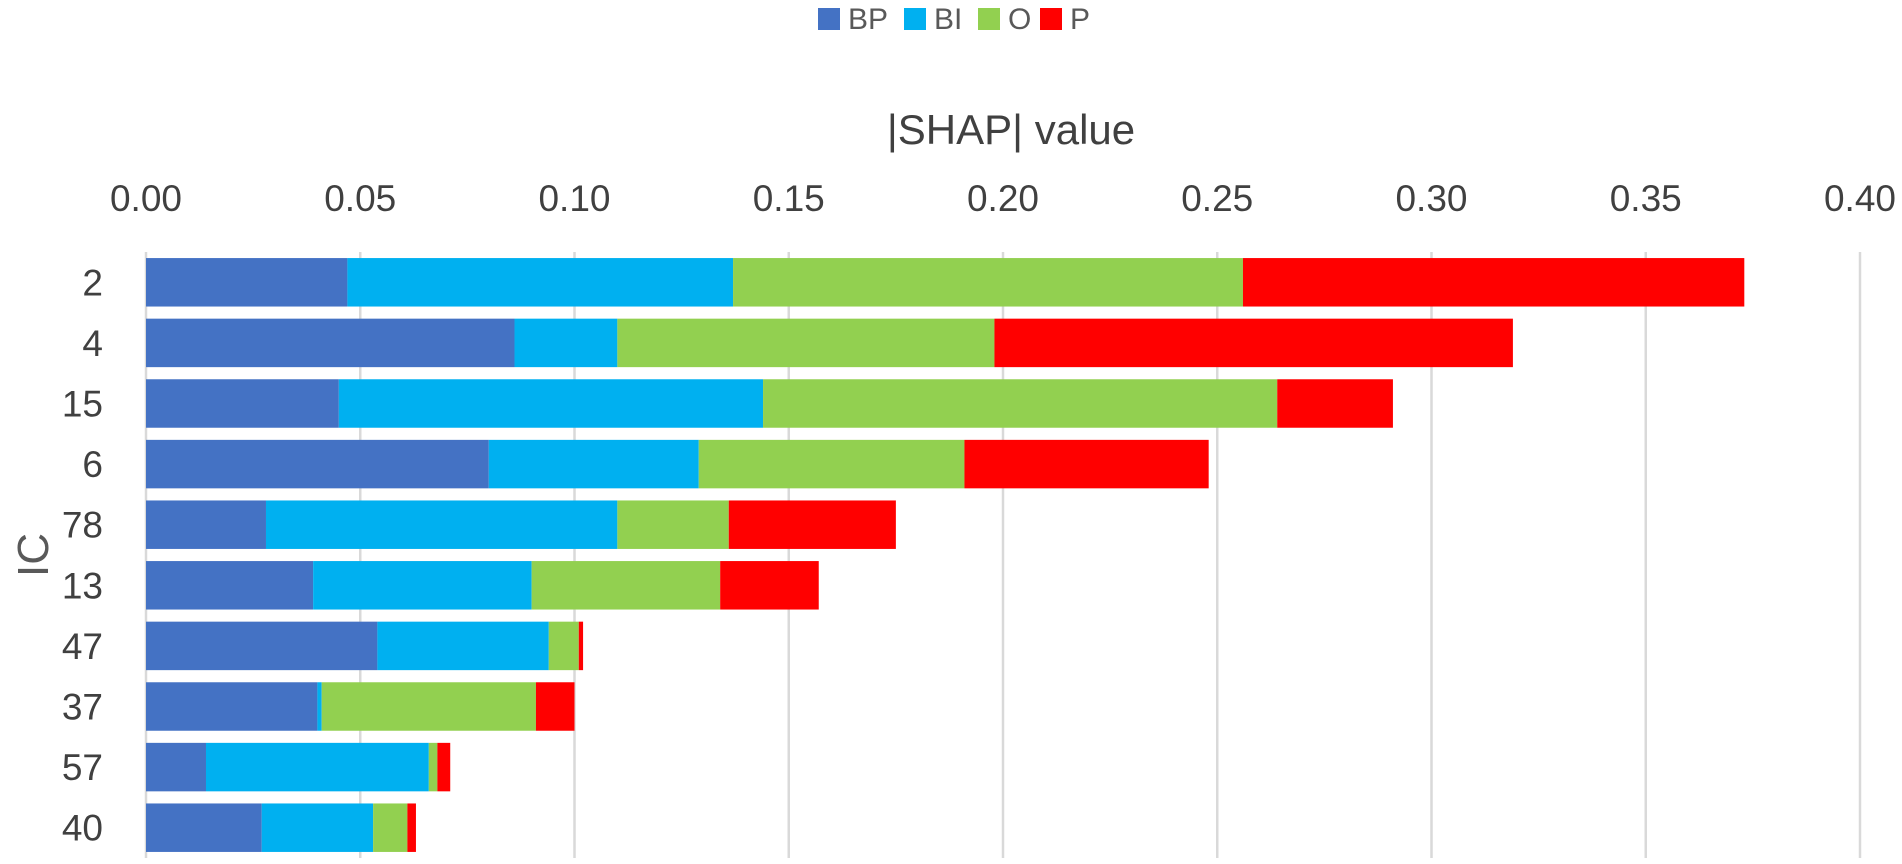 This screenshot has width=1902, height=864. Describe the element at coordinates (360, 198) in the screenshot. I see `x-tick-label: 0.05` at that location.